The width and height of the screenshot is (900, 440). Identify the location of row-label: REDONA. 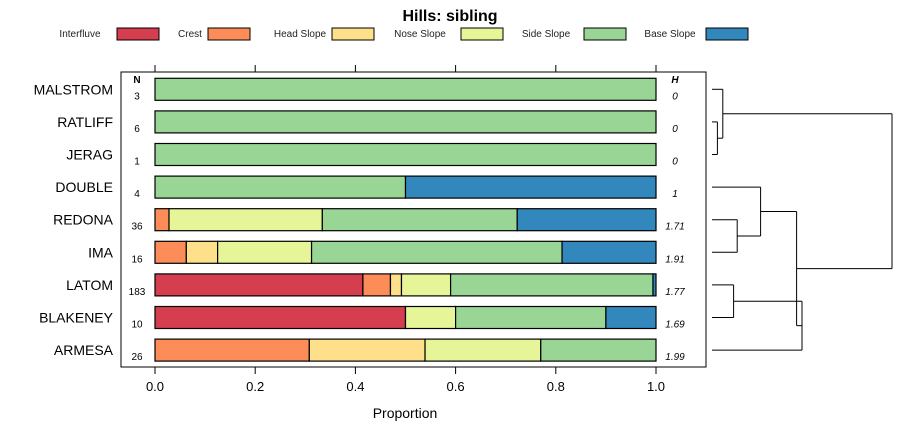
(83, 220).